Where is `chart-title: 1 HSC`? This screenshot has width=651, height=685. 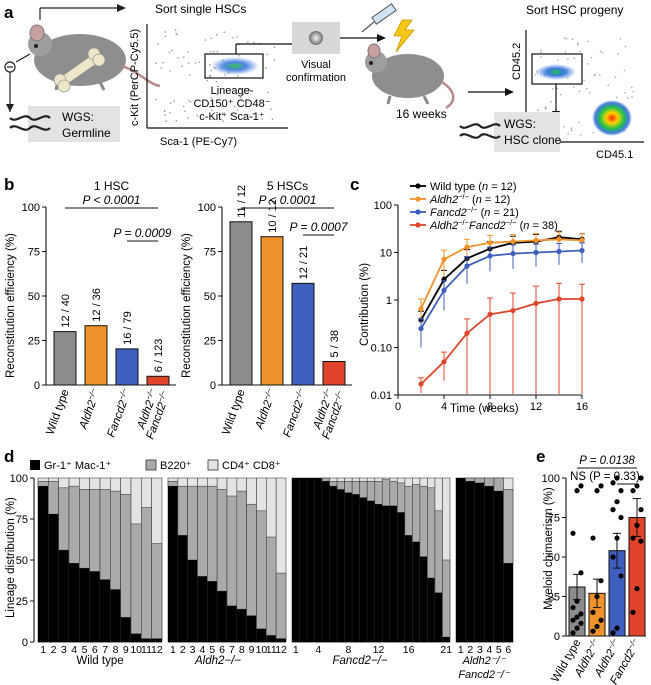 chart-title: 1 HSC is located at coordinates (112, 186).